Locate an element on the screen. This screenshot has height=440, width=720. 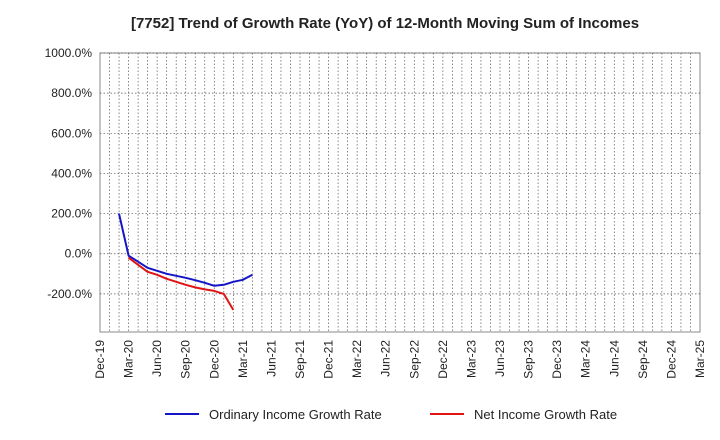
y-tick-label: 400.0% is located at coordinates (71, 173).